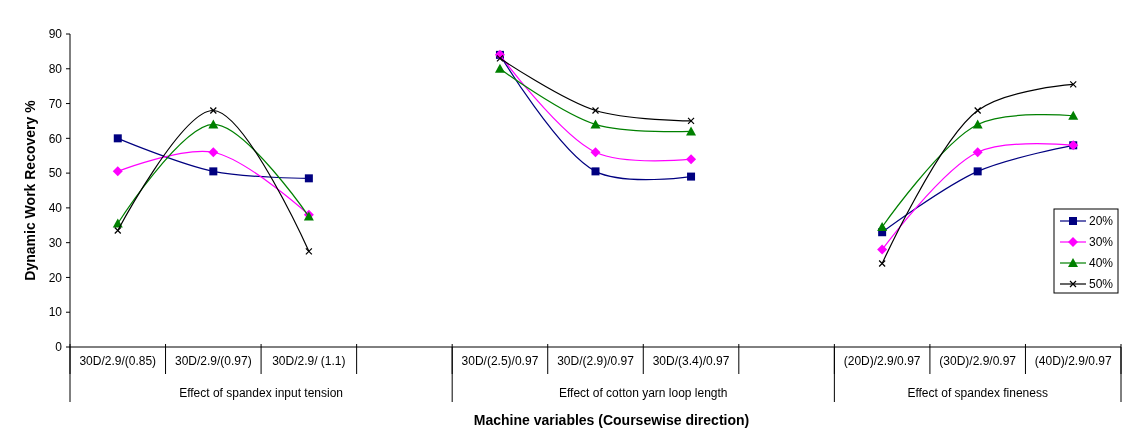  I want to click on x-tick-label: 30D/(3.4)/0.97, so click(691, 361).